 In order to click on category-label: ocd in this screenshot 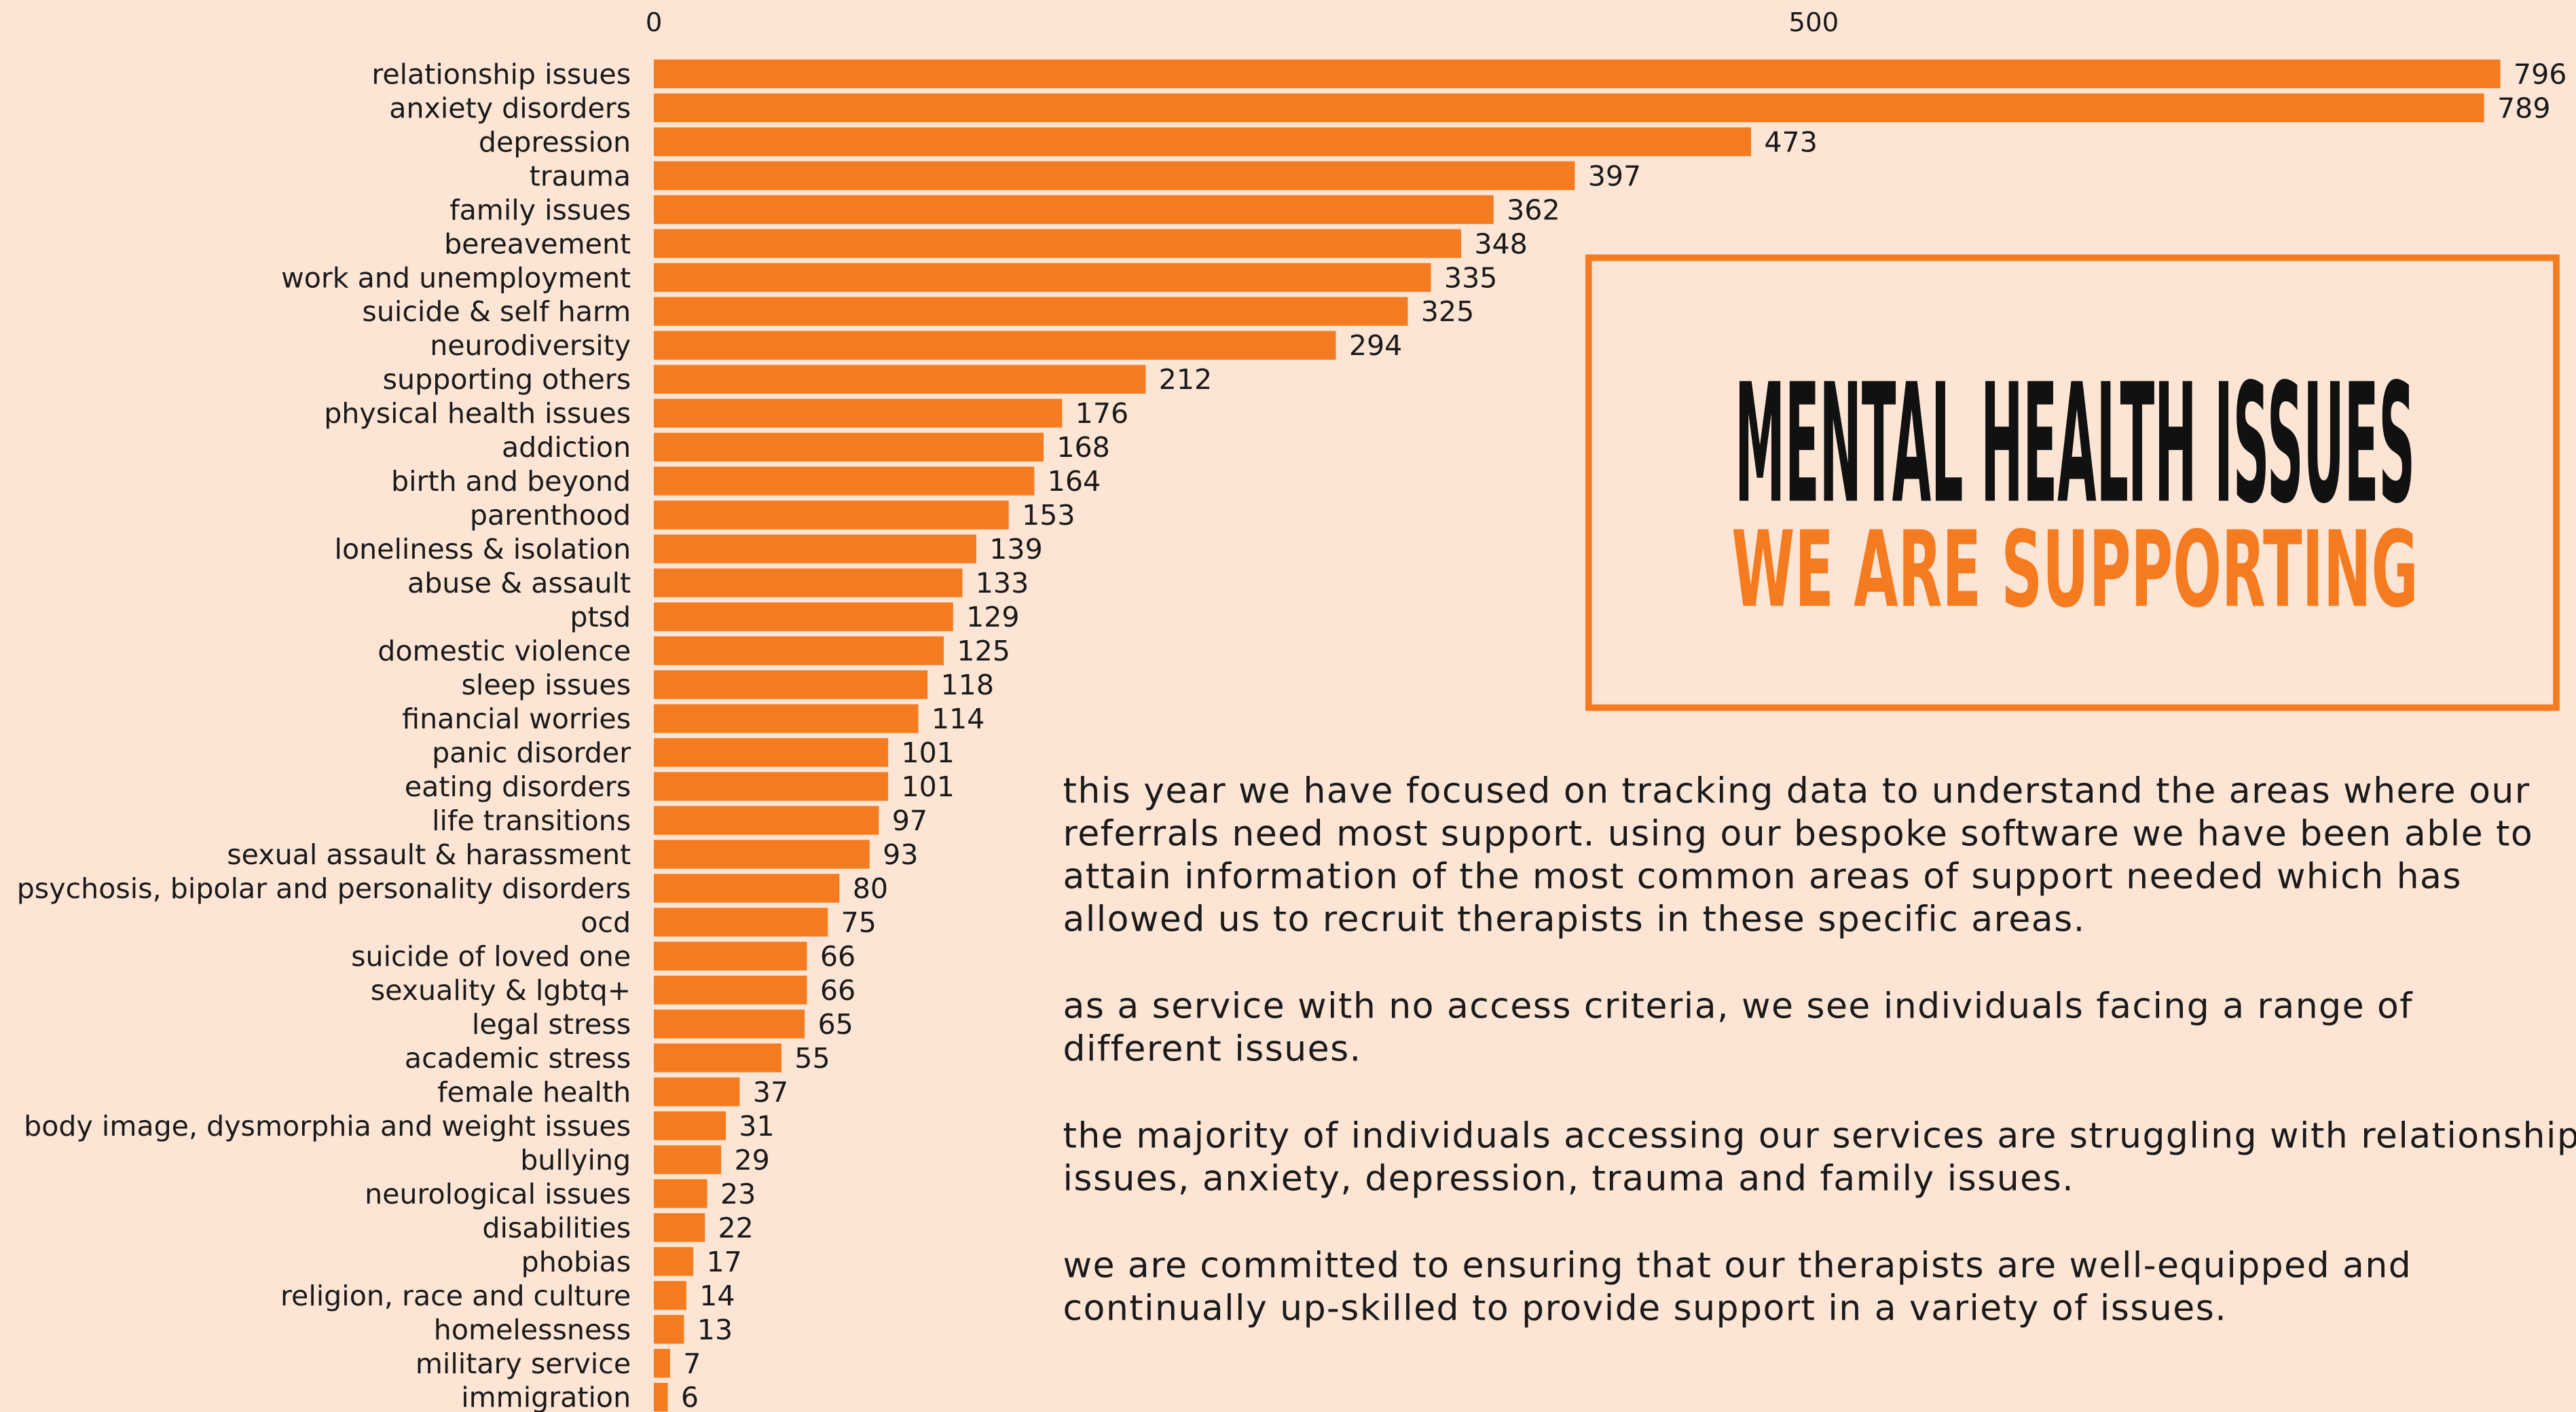, I will do `click(606, 922)`.